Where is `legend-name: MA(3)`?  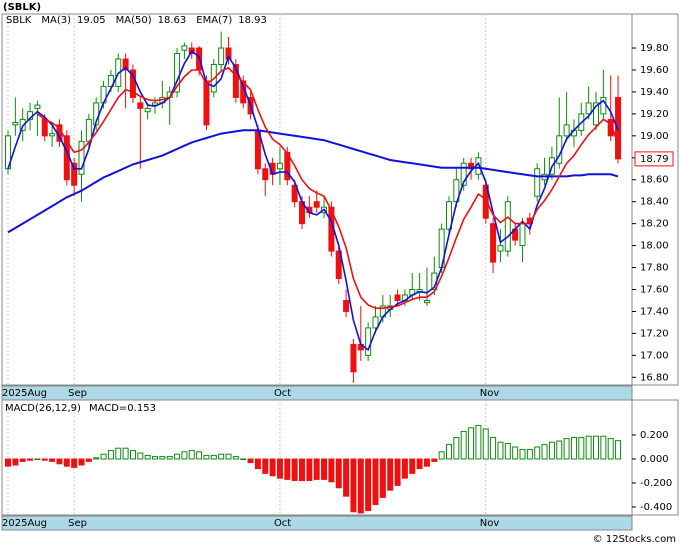 legend-name: MA(3) is located at coordinates (56, 20).